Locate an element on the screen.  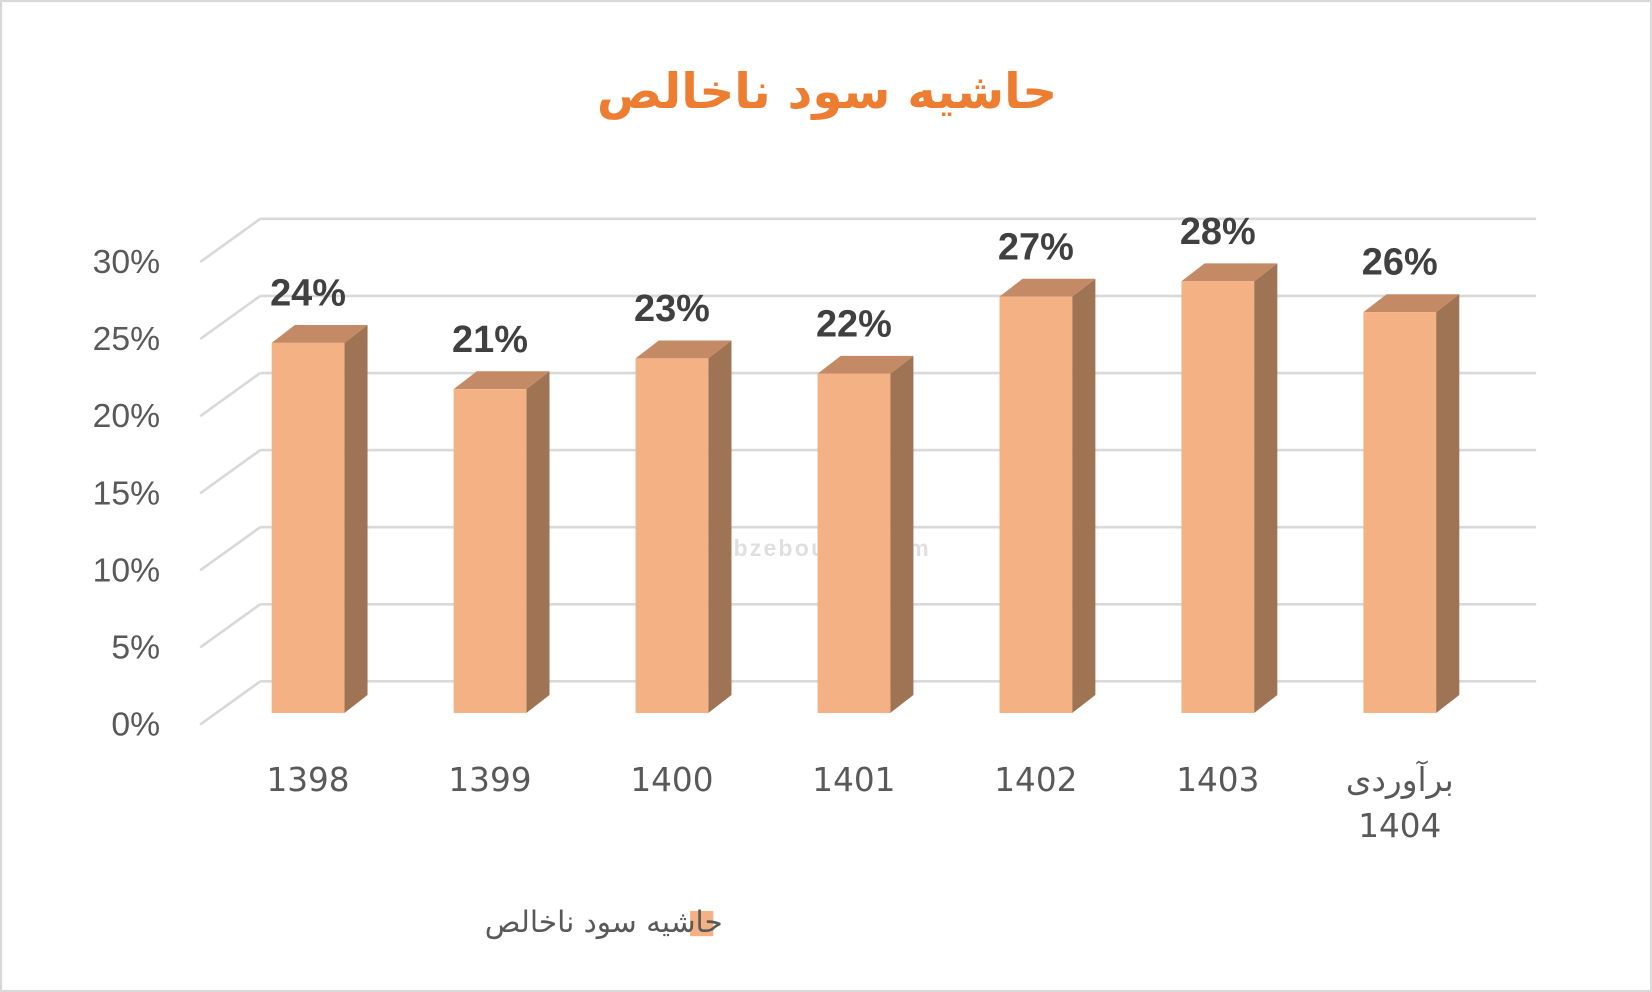
x-tick-label: 1399 is located at coordinates (490, 780).